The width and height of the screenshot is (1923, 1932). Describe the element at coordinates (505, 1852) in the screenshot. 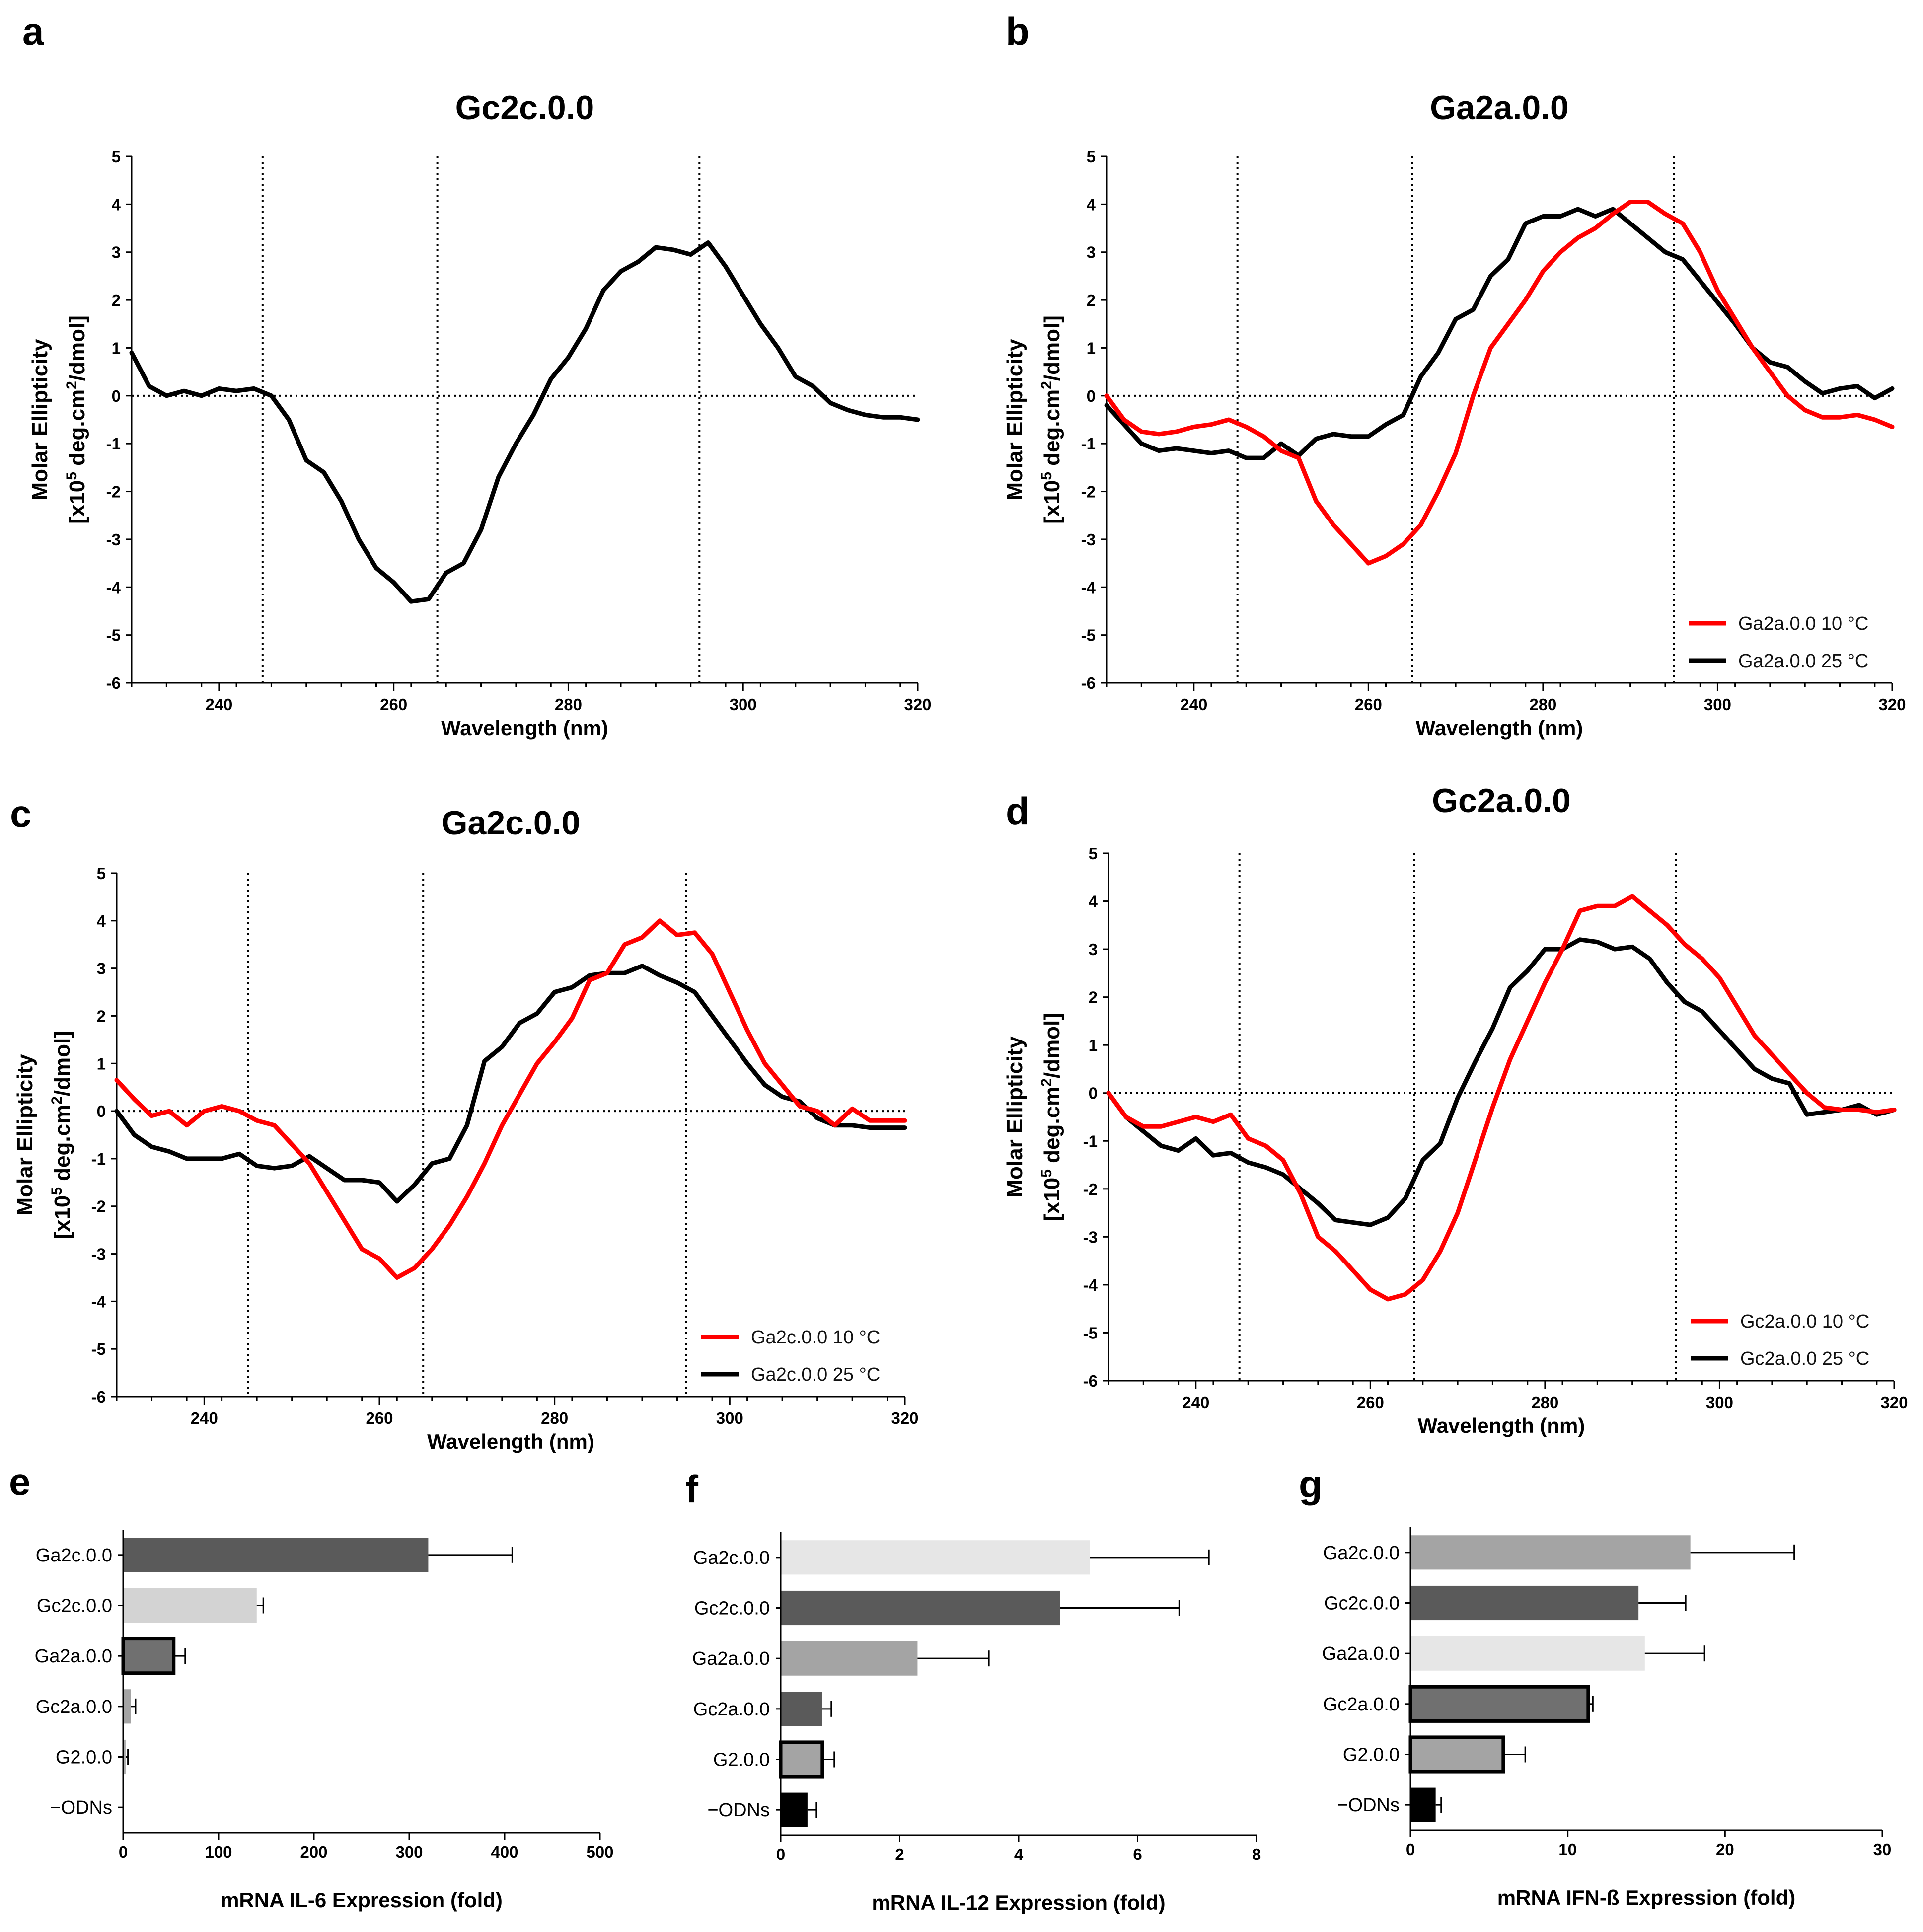

I see `x-tick-label: 400` at that location.